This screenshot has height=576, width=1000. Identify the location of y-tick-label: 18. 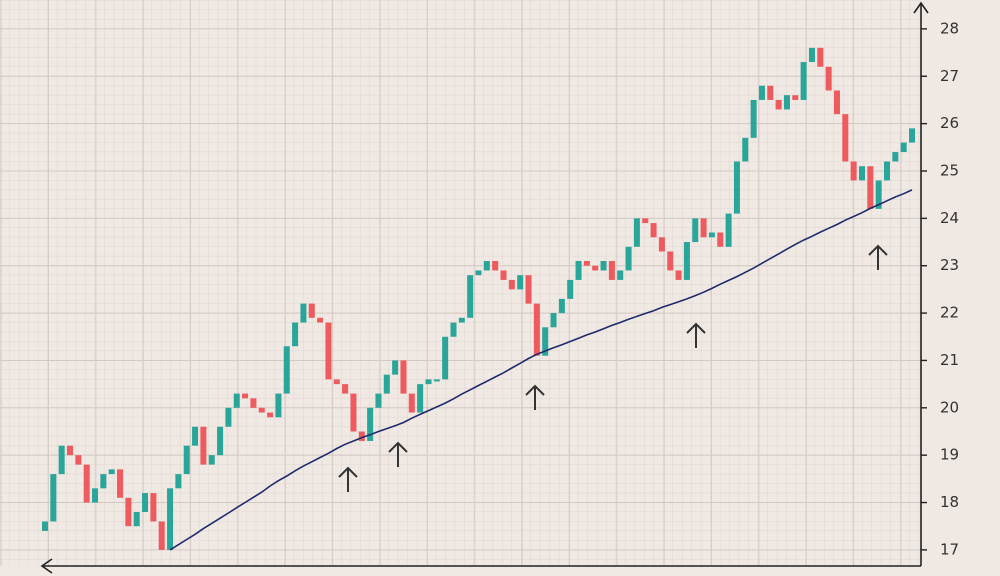
(949, 502).